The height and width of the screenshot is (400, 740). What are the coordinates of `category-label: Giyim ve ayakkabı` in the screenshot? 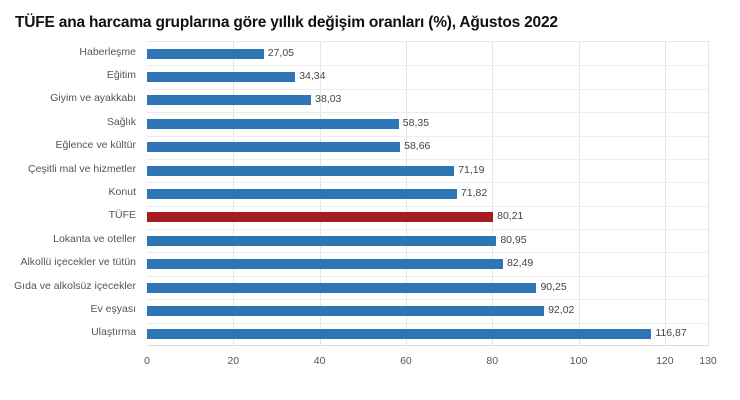 It's located at (93, 98).